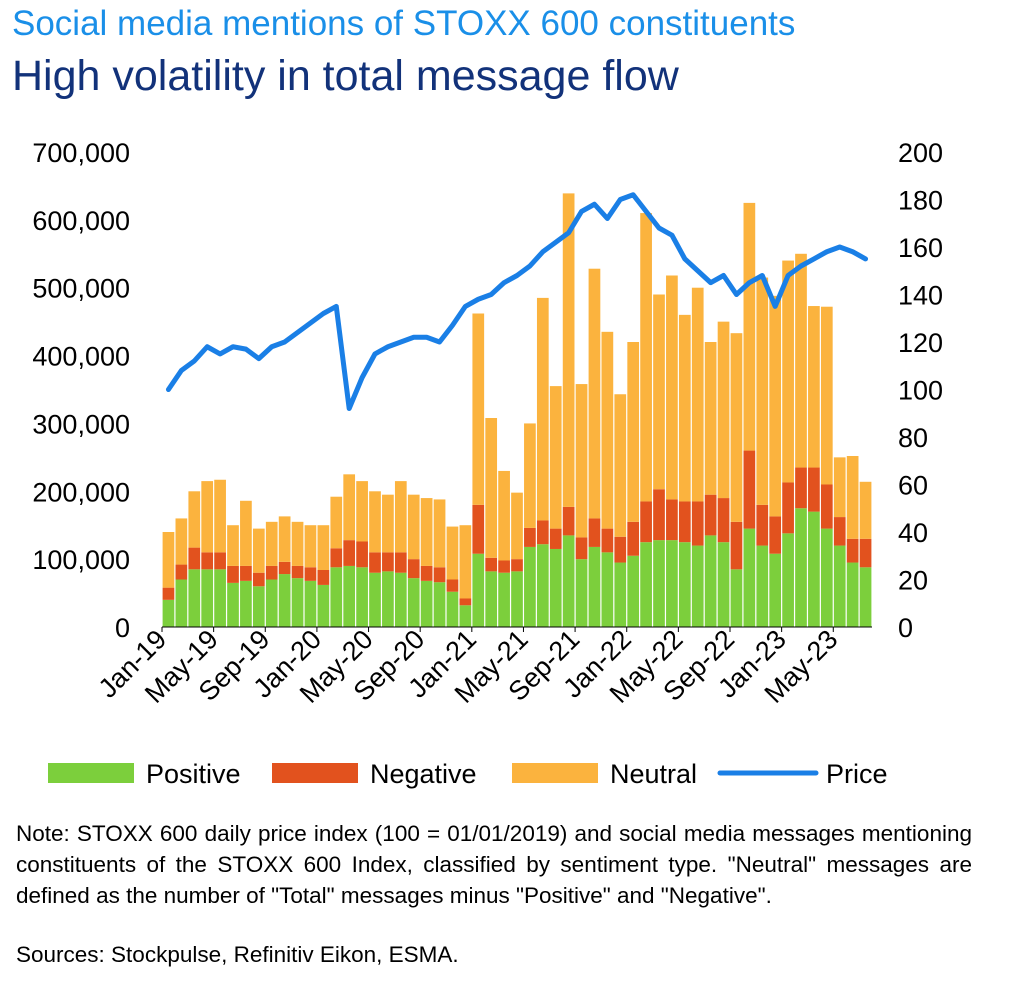 This screenshot has height=982, width=1024. Describe the element at coordinates (315, 773) in the screenshot. I see `legend-swatch-negative` at that location.